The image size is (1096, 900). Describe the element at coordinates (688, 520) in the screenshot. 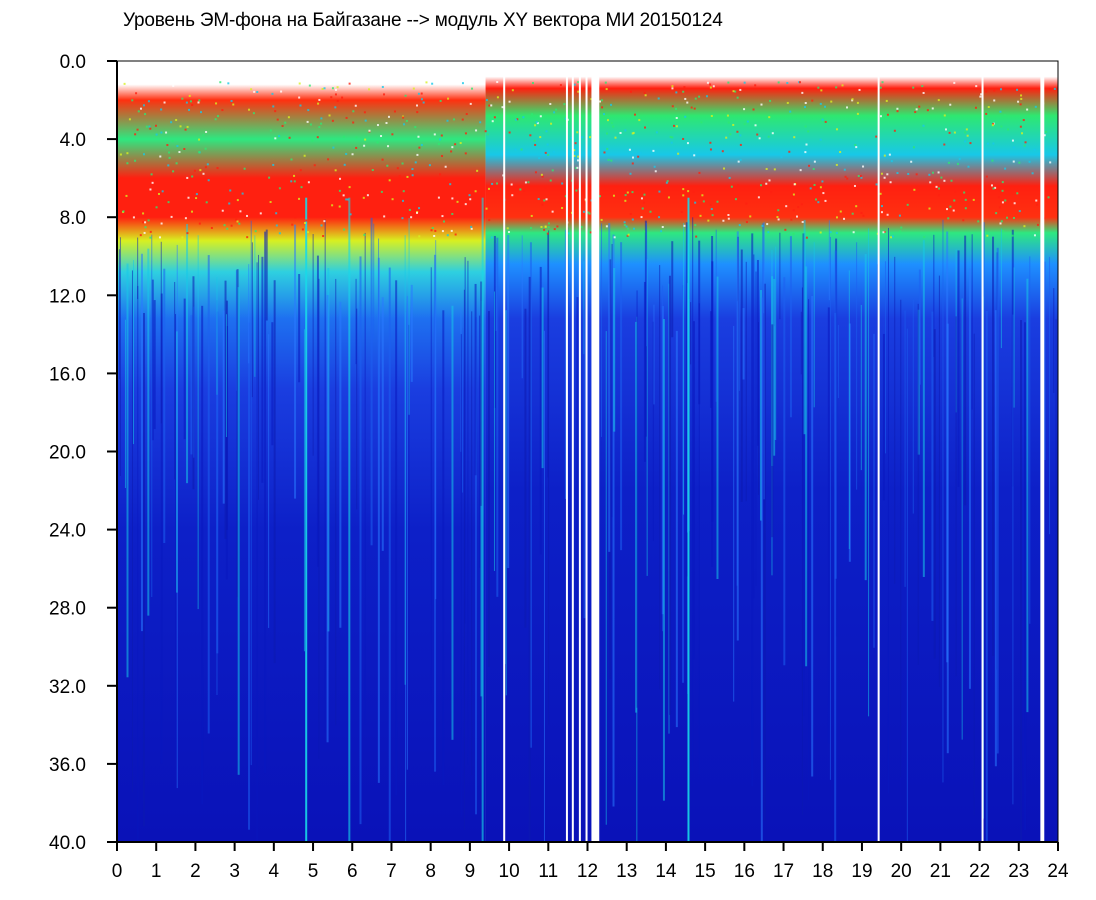

I see `heatmap-bright-line` at that location.